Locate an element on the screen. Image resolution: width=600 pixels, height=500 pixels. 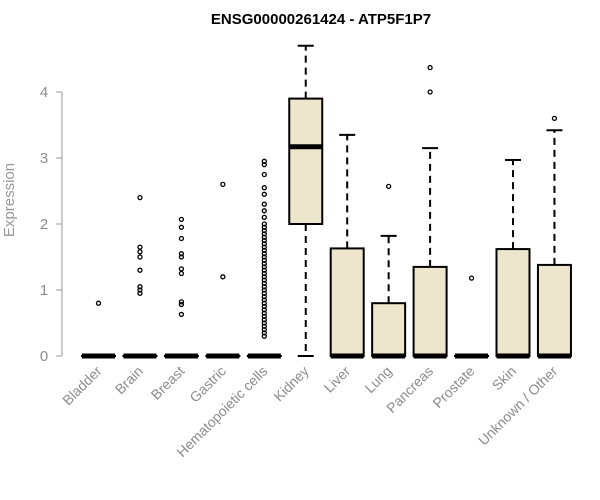
y-axis-label: Expression is located at coordinates (9, 200).